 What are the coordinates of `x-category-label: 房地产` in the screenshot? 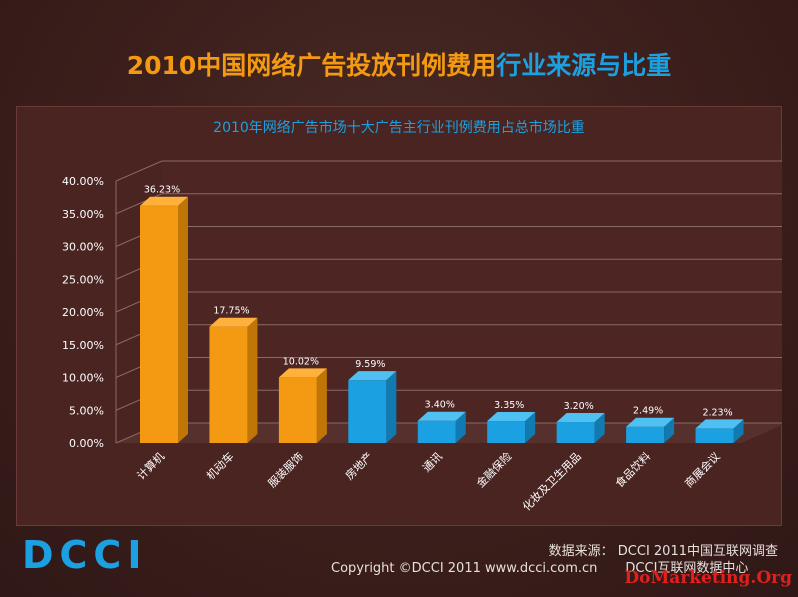 It's located at (358, 465).